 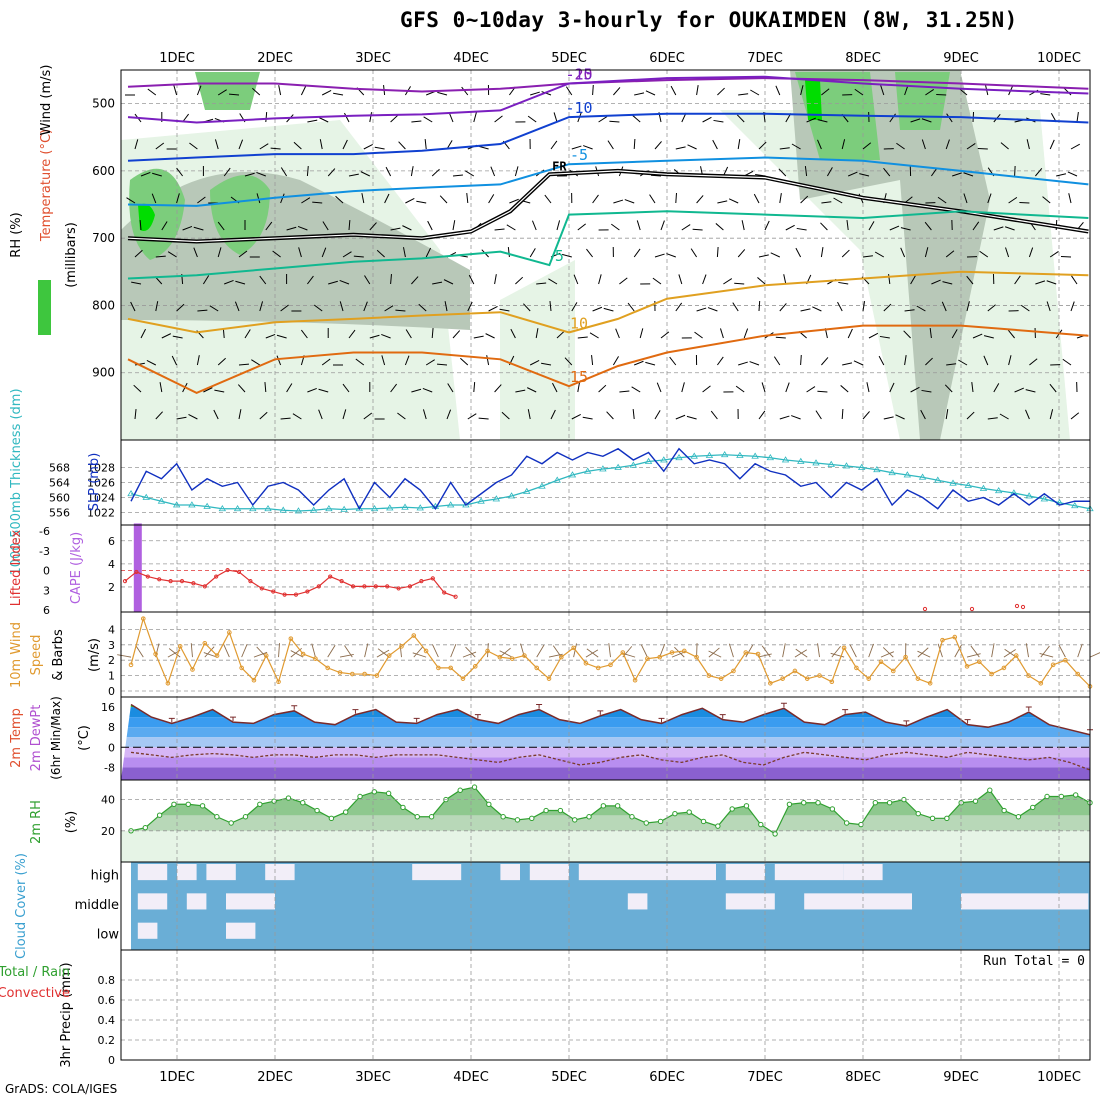 What do you see at coordinates (103, 171) in the screenshot?
I see `upper-air-ytick: 600` at bounding box center [103, 171].